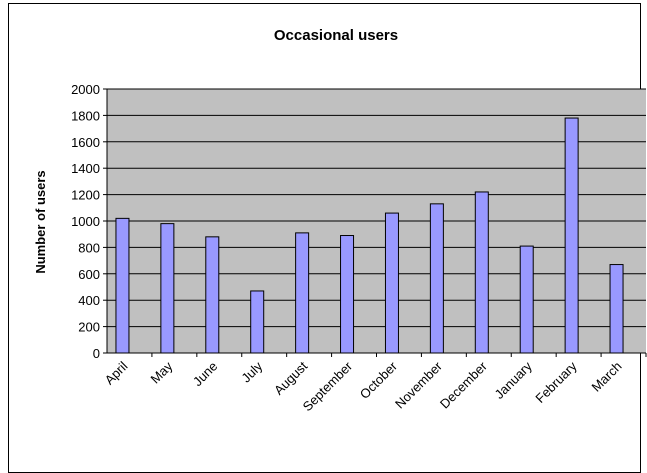 Image resolution: width=647 pixels, height=473 pixels. What do you see at coordinates (347, 294) in the screenshot?
I see `bar-september` at bounding box center [347, 294].